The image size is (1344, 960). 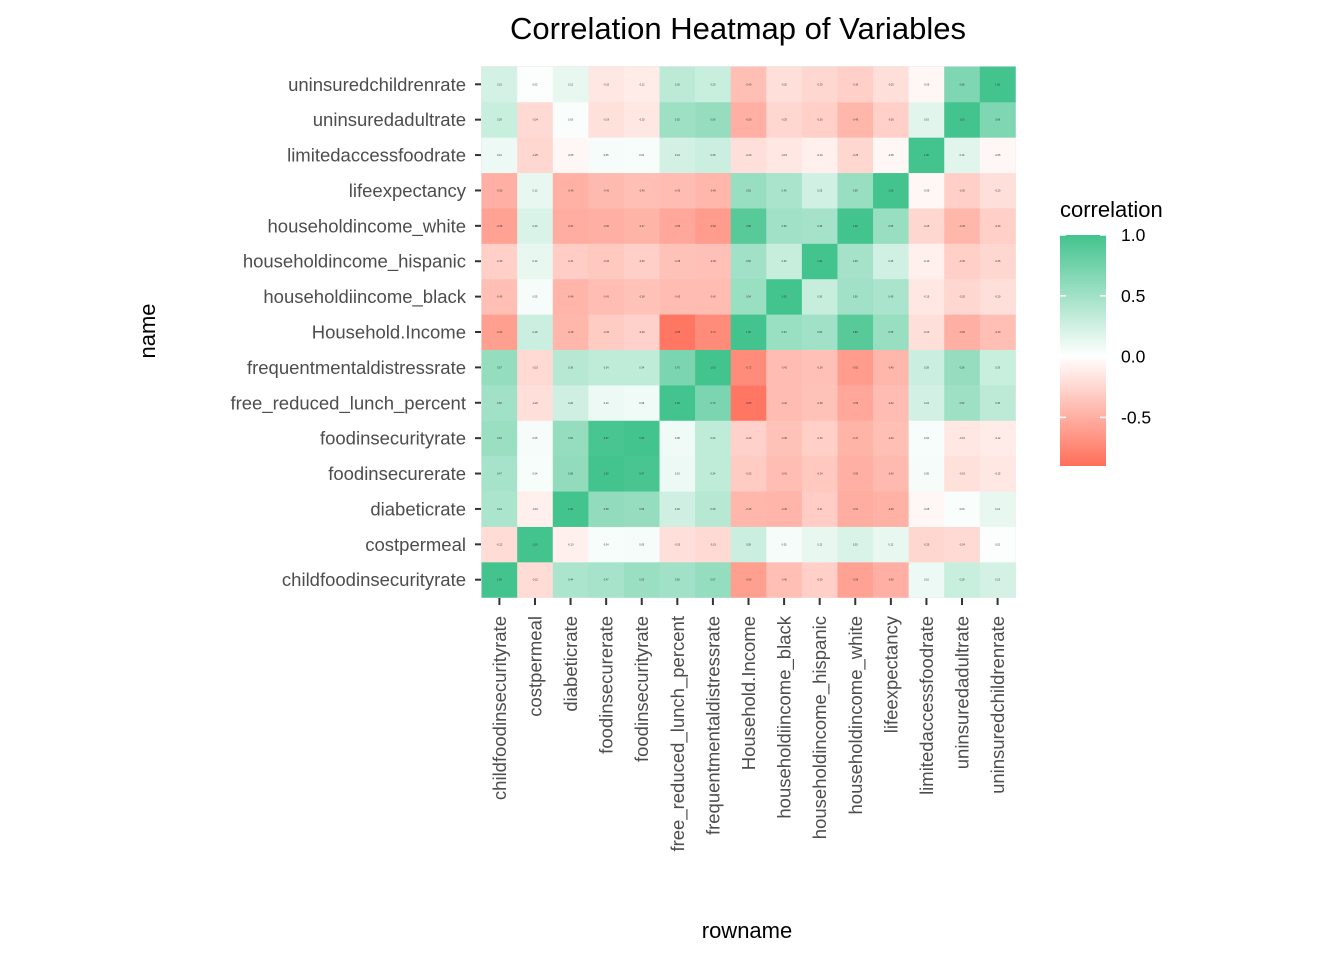 I want to click on cell-value-label: -0.45, so click(x=749, y=509).